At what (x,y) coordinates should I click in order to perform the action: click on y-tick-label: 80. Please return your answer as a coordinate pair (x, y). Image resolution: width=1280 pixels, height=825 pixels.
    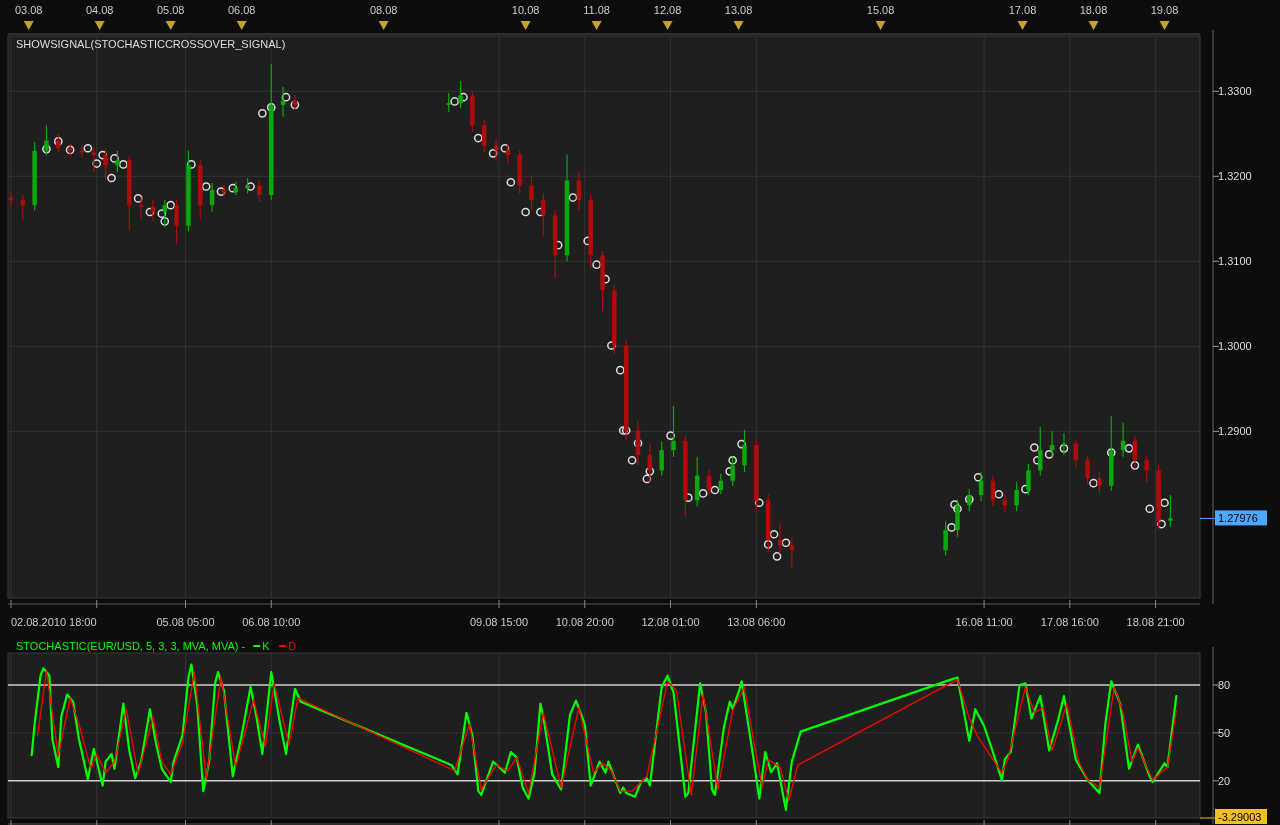
    Looking at the image, I should click on (1224, 684).